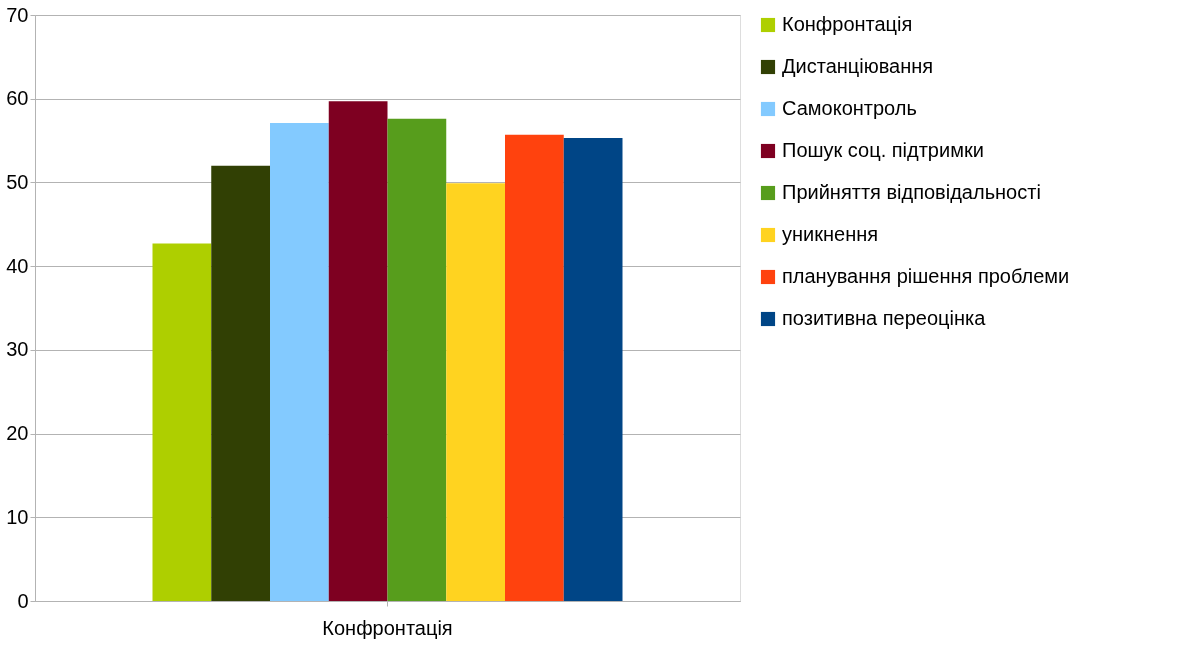 This screenshot has height=659, width=1183. Describe the element at coordinates (17, 265) in the screenshot. I see `y-tick-label: 40` at that location.